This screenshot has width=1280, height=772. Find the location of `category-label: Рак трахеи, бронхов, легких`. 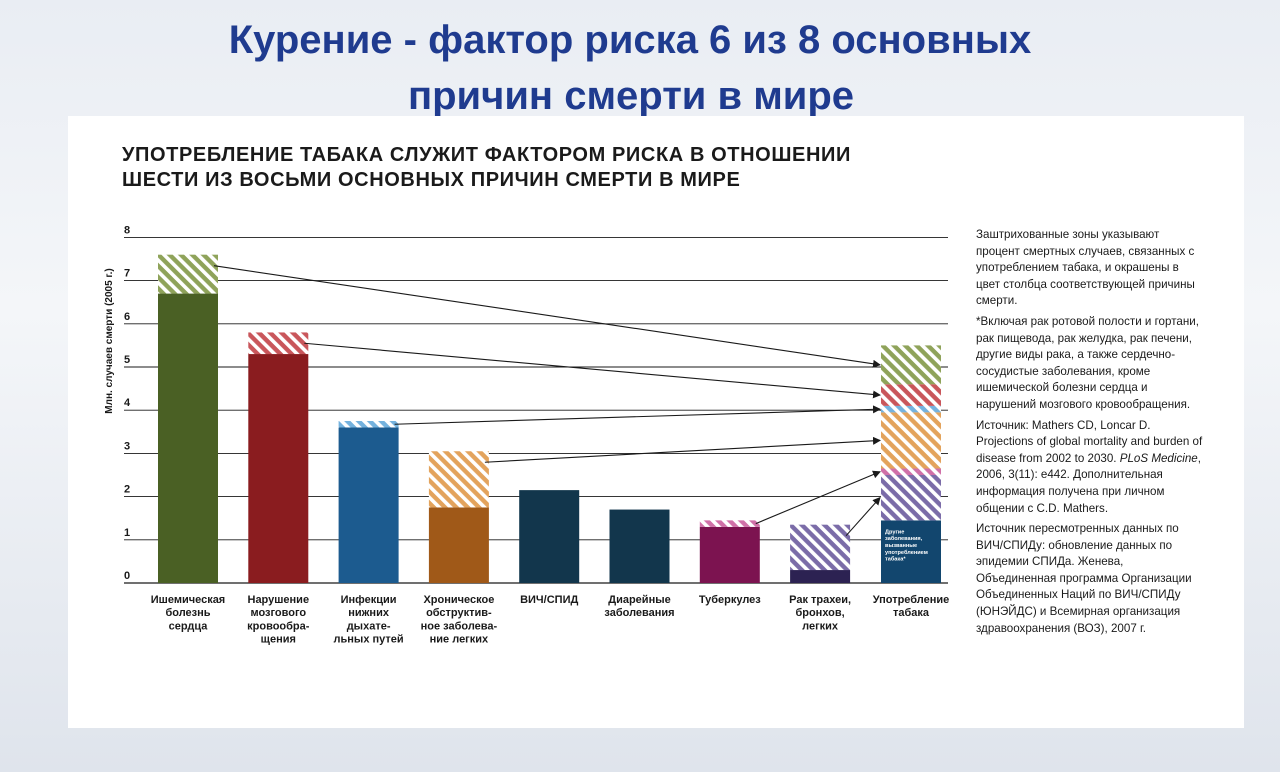

category-label: Рак трахеи, бронхов, легких is located at coordinates (820, 613).